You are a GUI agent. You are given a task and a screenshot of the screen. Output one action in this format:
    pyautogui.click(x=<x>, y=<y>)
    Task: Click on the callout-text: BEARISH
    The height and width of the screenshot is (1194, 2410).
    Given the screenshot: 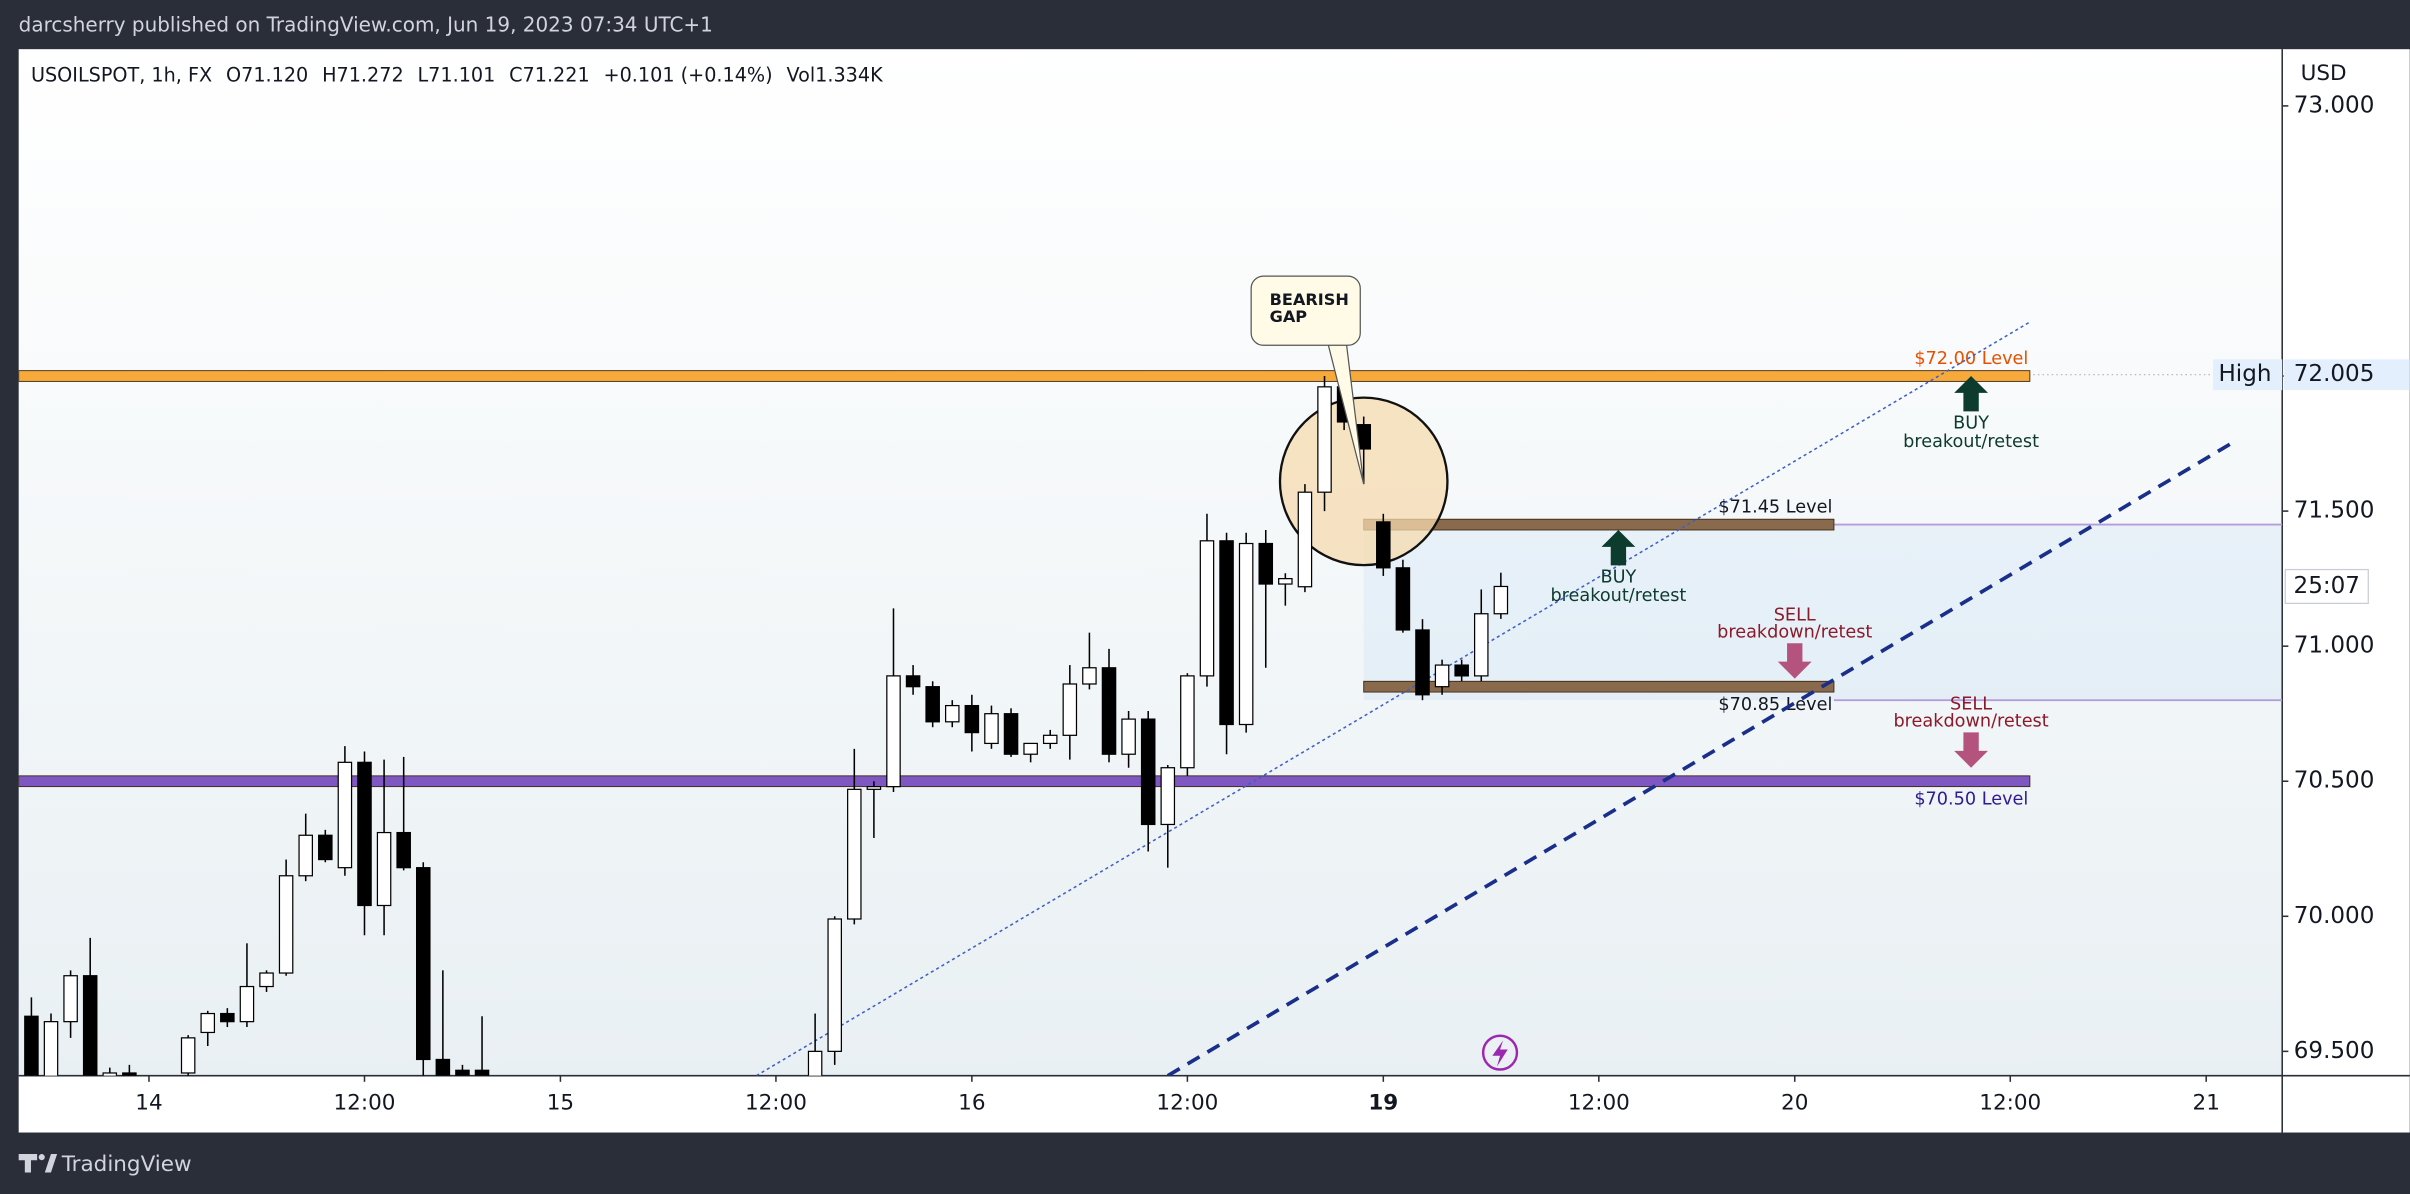 What is the action you would take?
    pyautogui.click(x=1309, y=299)
    